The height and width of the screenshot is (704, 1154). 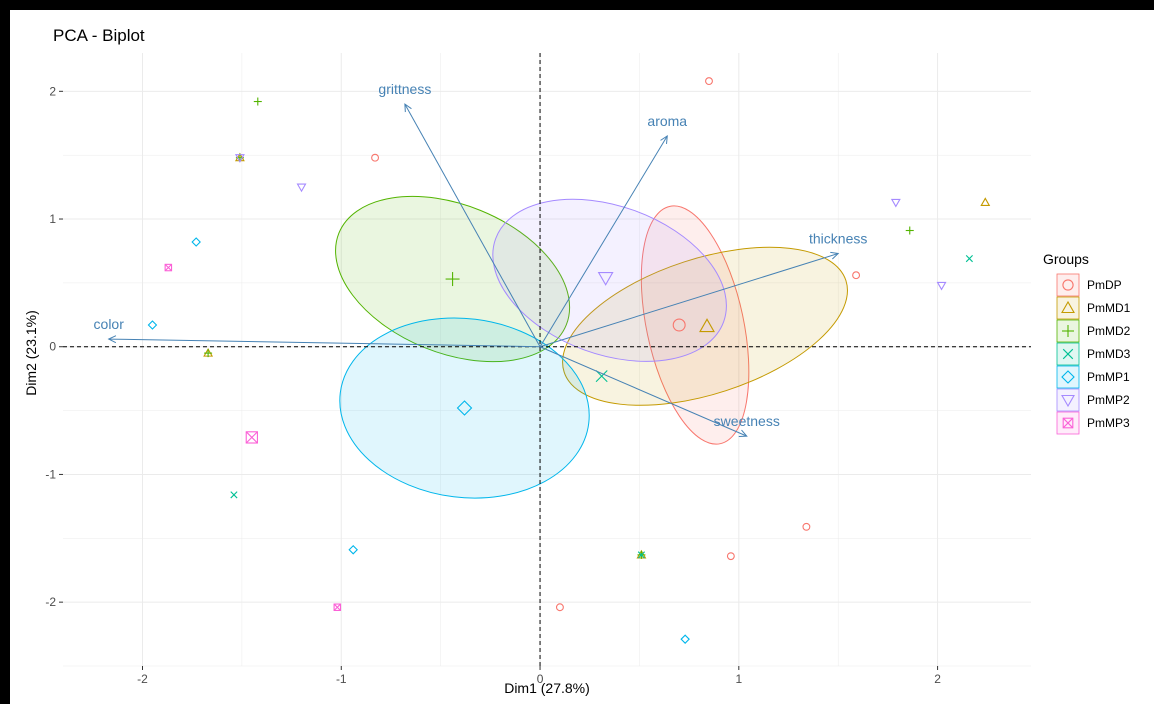 I want to click on ellipse-pmmp1, so click(x=464, y=408).